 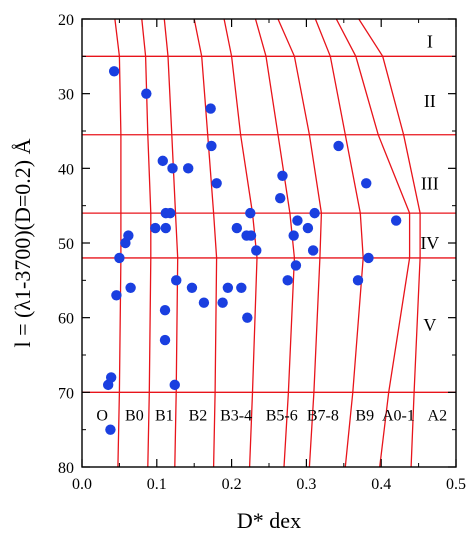 What do you see at coordinates (364, 416) in the screenshot?
I see `spectral-class-label: B9` at bounding box center [364, 416].